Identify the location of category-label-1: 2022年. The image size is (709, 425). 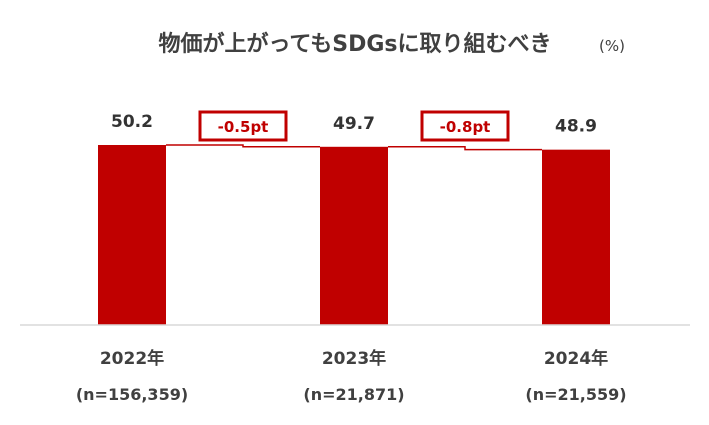
(132, 358).